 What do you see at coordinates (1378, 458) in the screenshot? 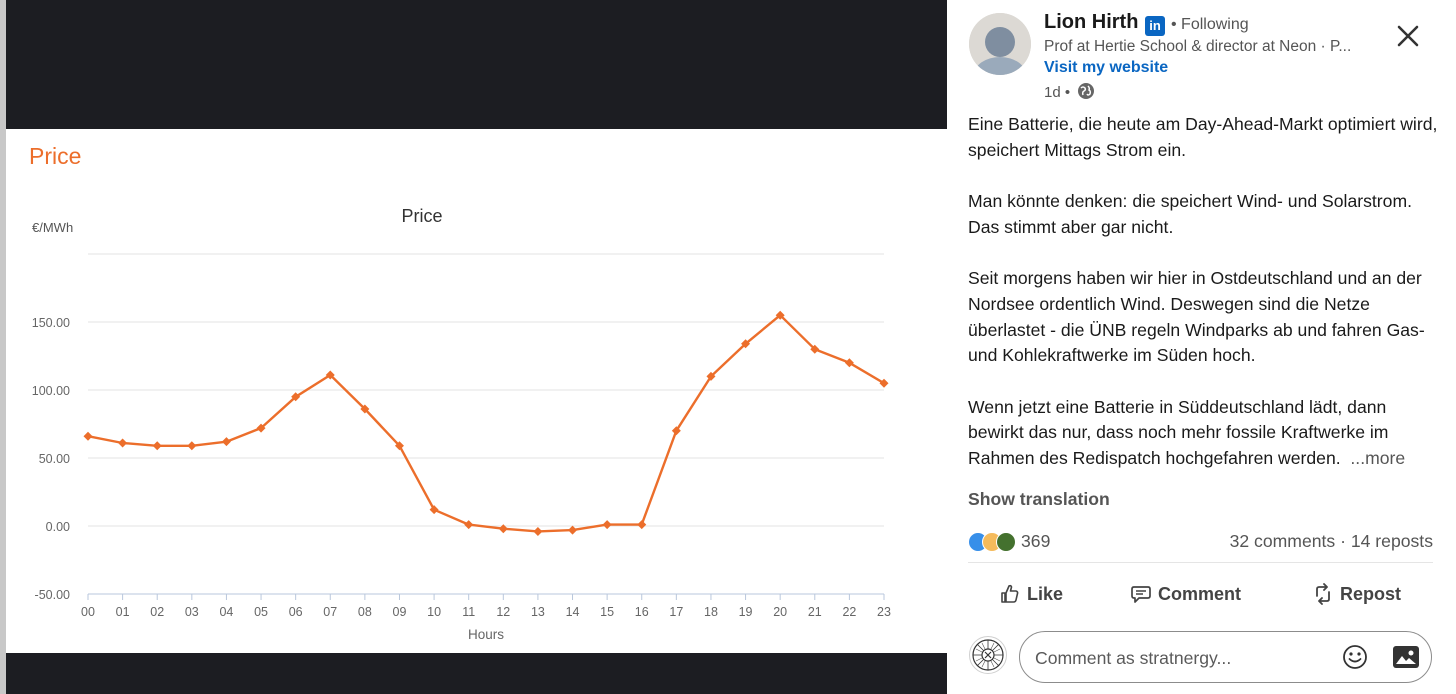
I see `see-more-link: ...more` at bounding box center [1378, 458].